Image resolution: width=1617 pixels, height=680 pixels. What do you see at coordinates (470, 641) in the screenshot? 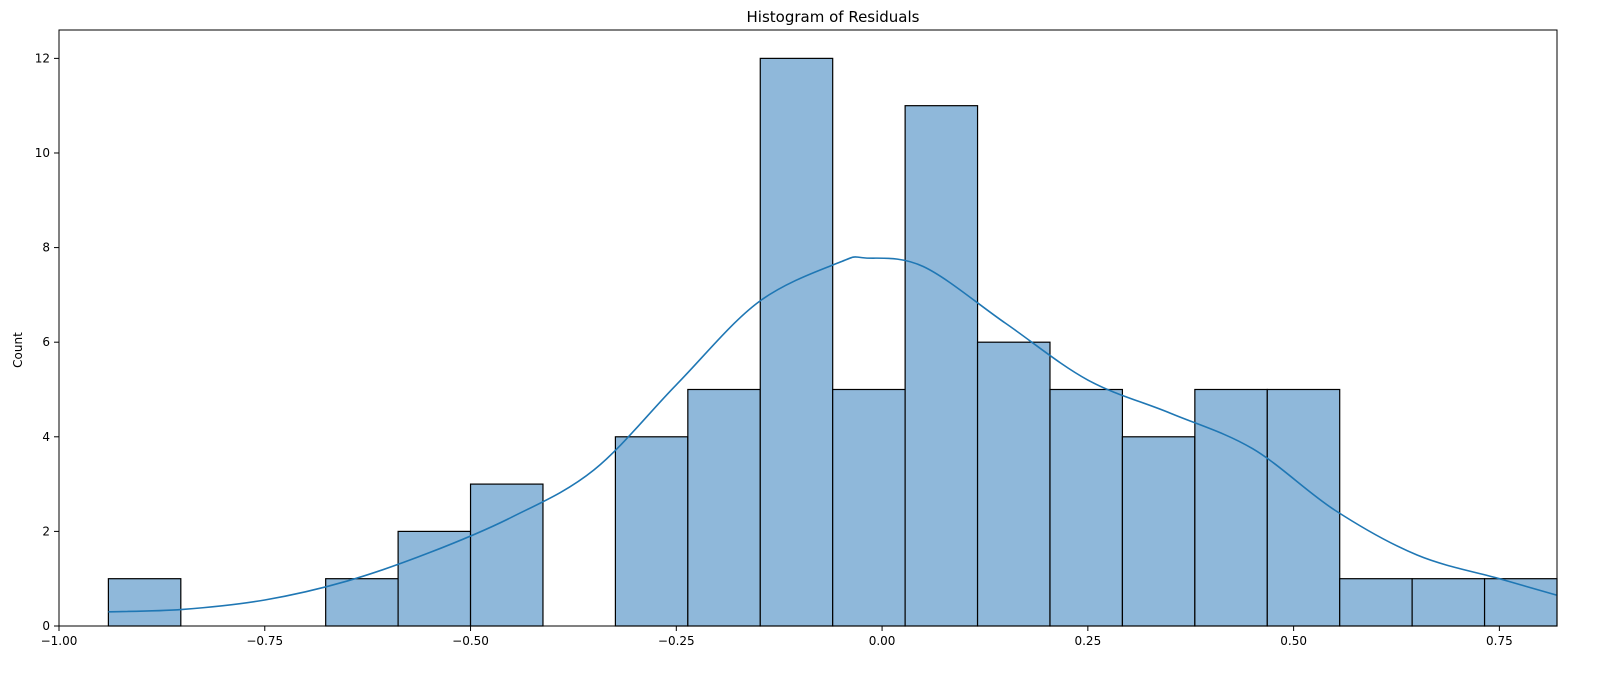
I see `x-tick-label: −0.50` at bounding box center [470, 641].